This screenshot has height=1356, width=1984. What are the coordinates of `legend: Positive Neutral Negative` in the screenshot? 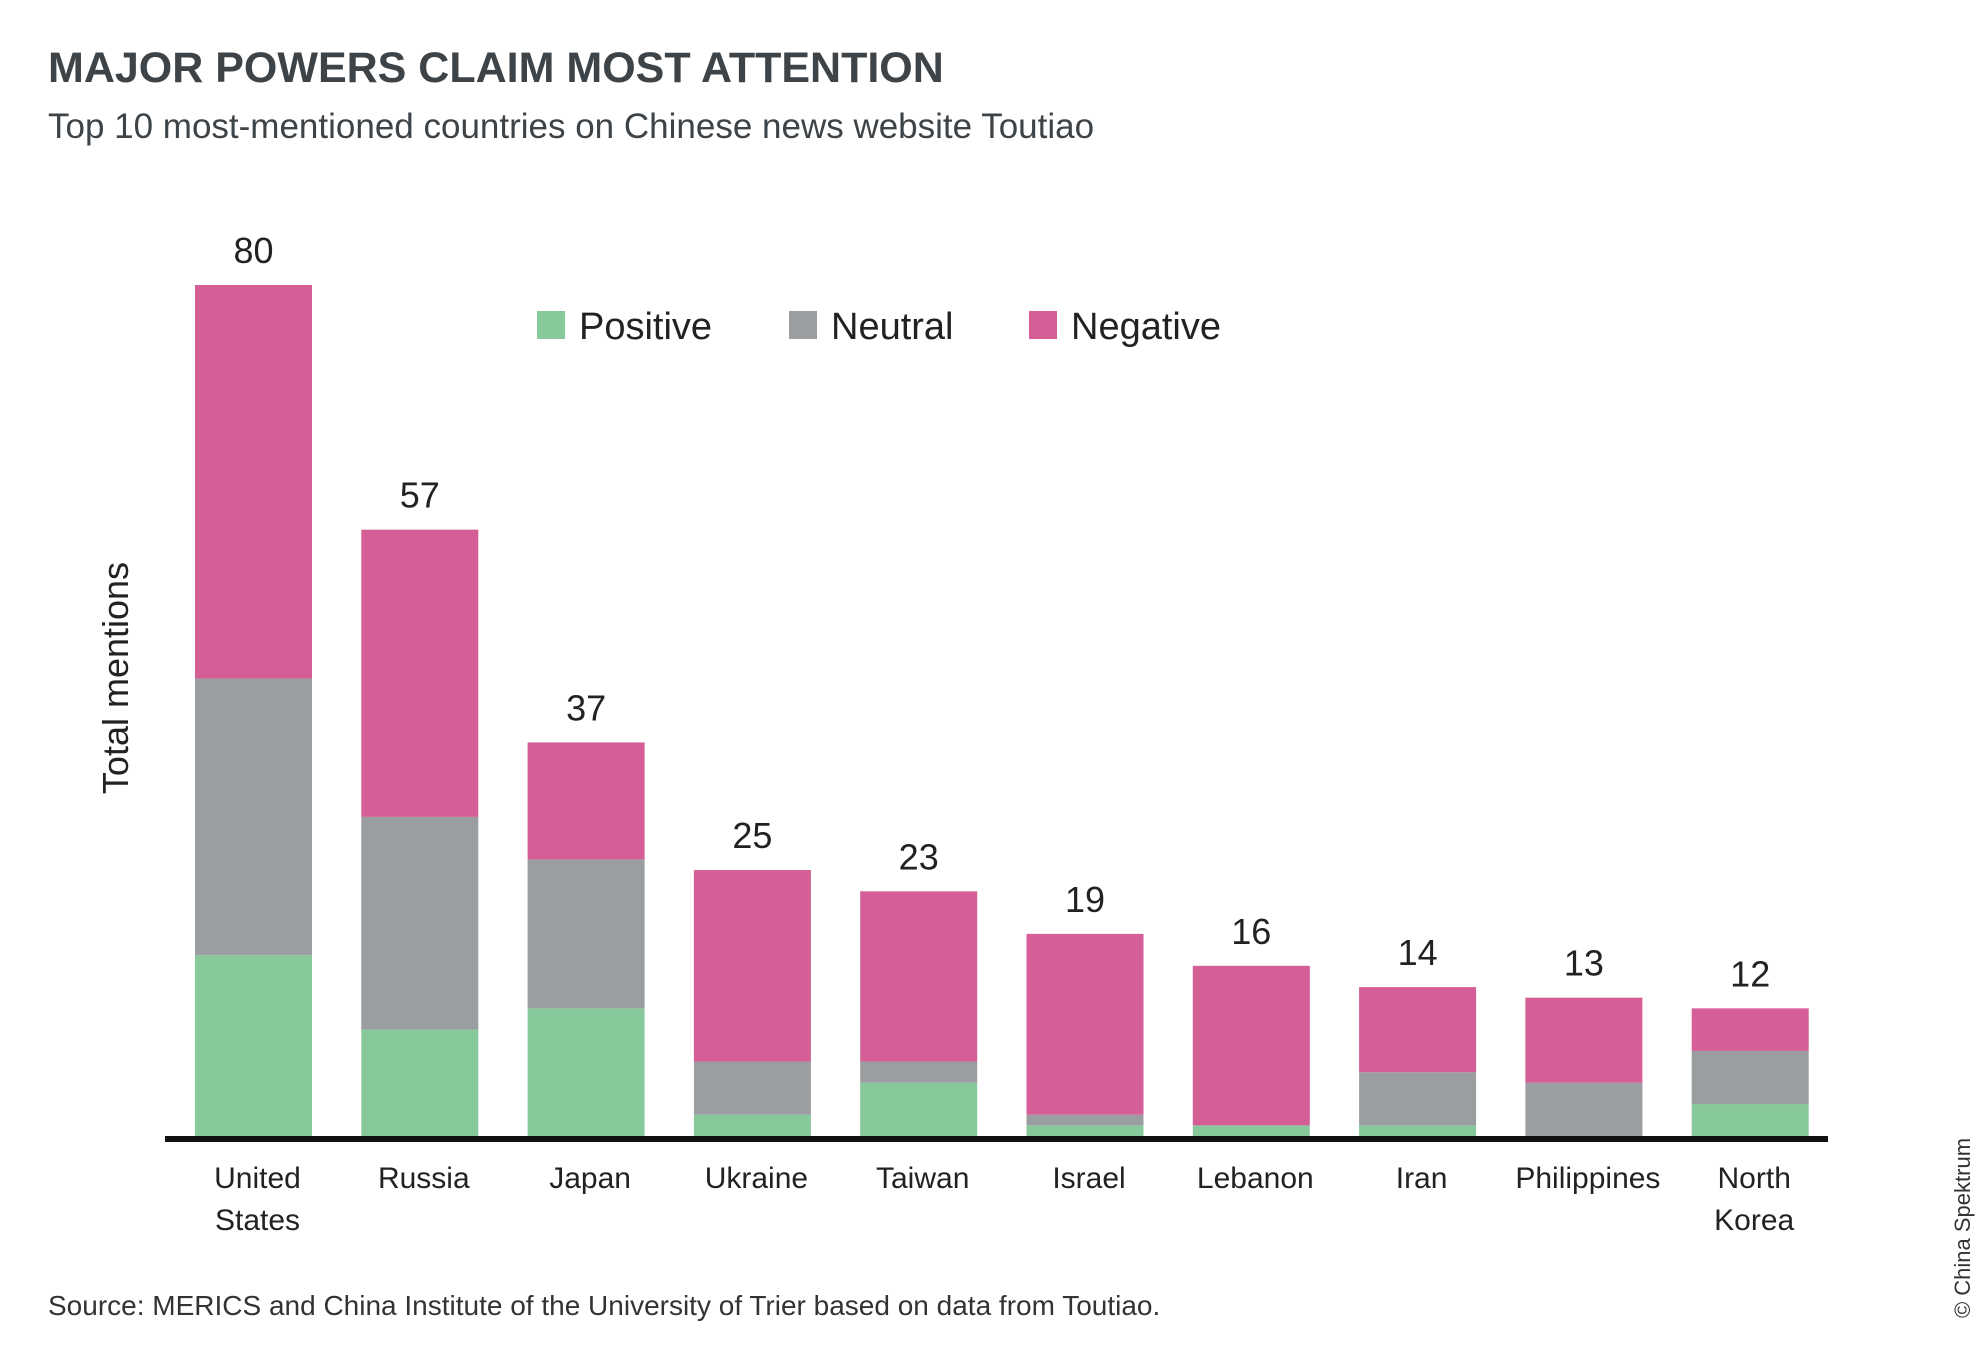 It's located at (879, 327).